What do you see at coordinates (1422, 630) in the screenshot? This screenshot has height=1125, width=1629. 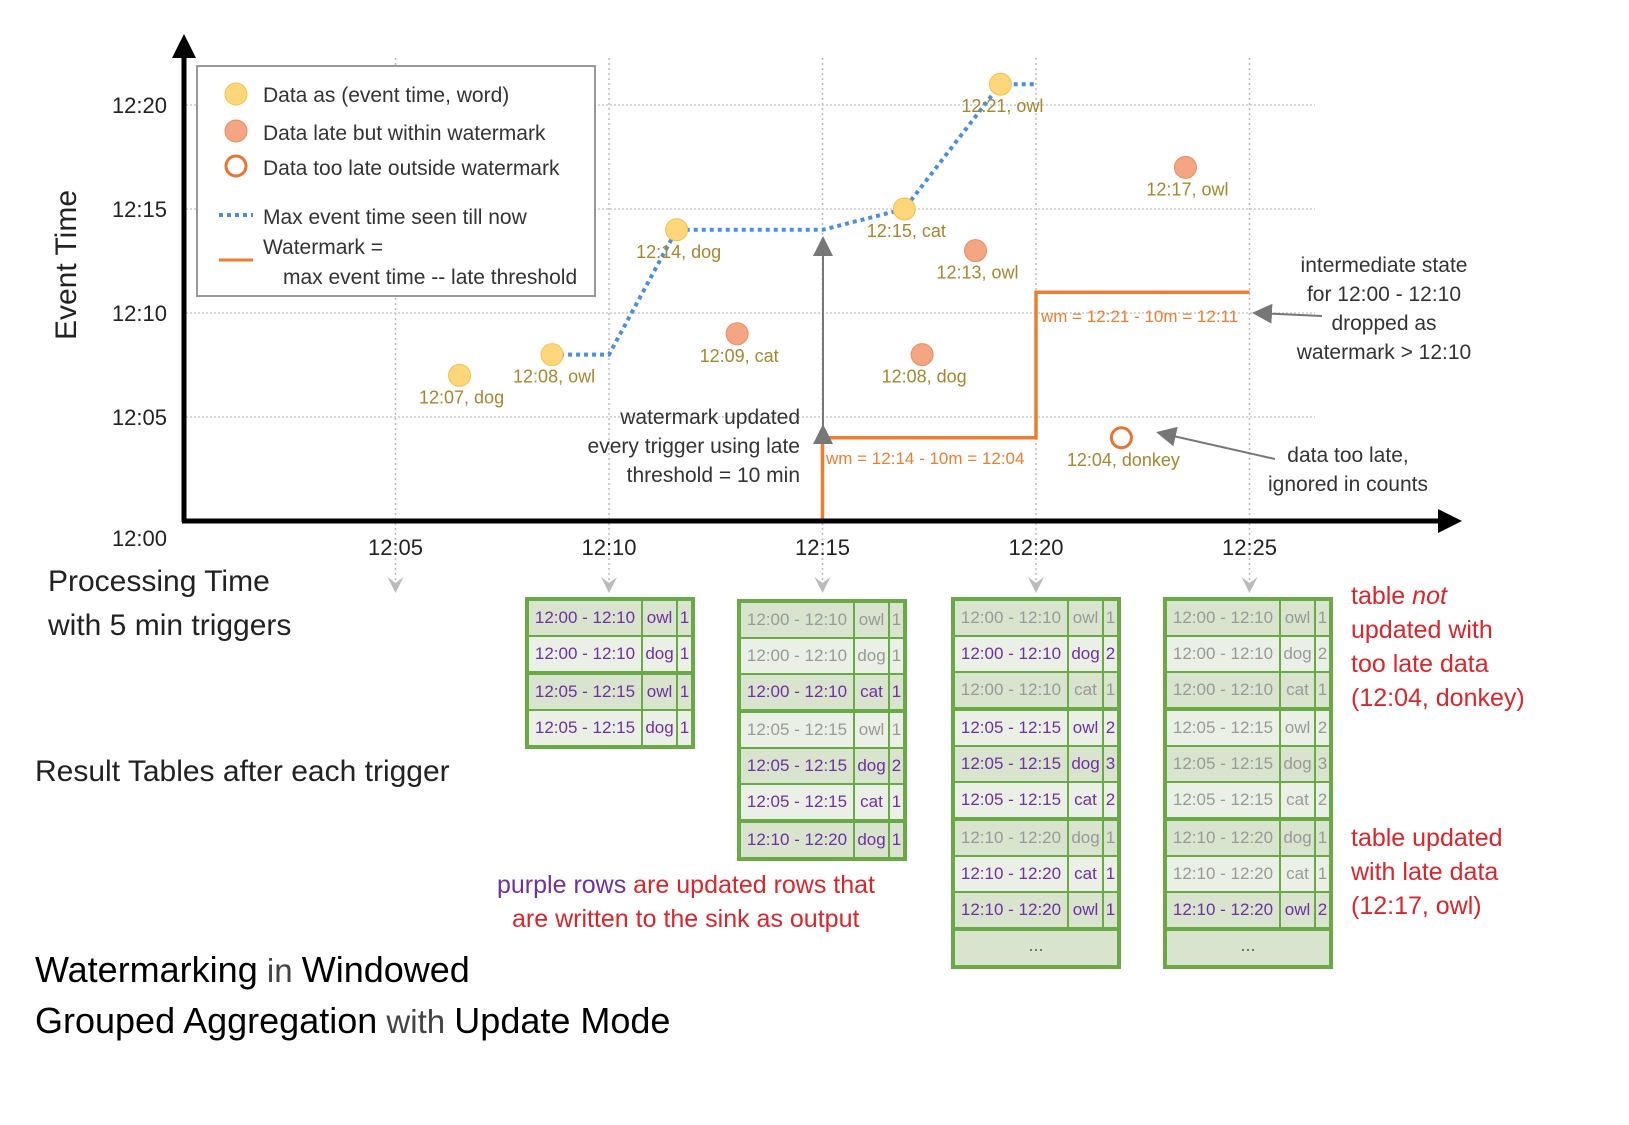 I see `note-text: updated with` at bounding box center [1422, 630].